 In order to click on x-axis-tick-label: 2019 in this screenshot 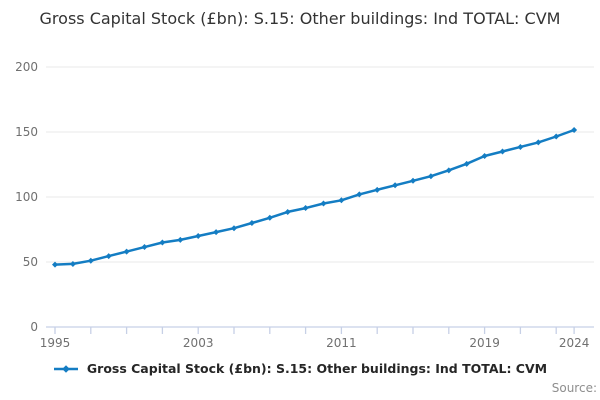, I will do `click(484, 343)`.